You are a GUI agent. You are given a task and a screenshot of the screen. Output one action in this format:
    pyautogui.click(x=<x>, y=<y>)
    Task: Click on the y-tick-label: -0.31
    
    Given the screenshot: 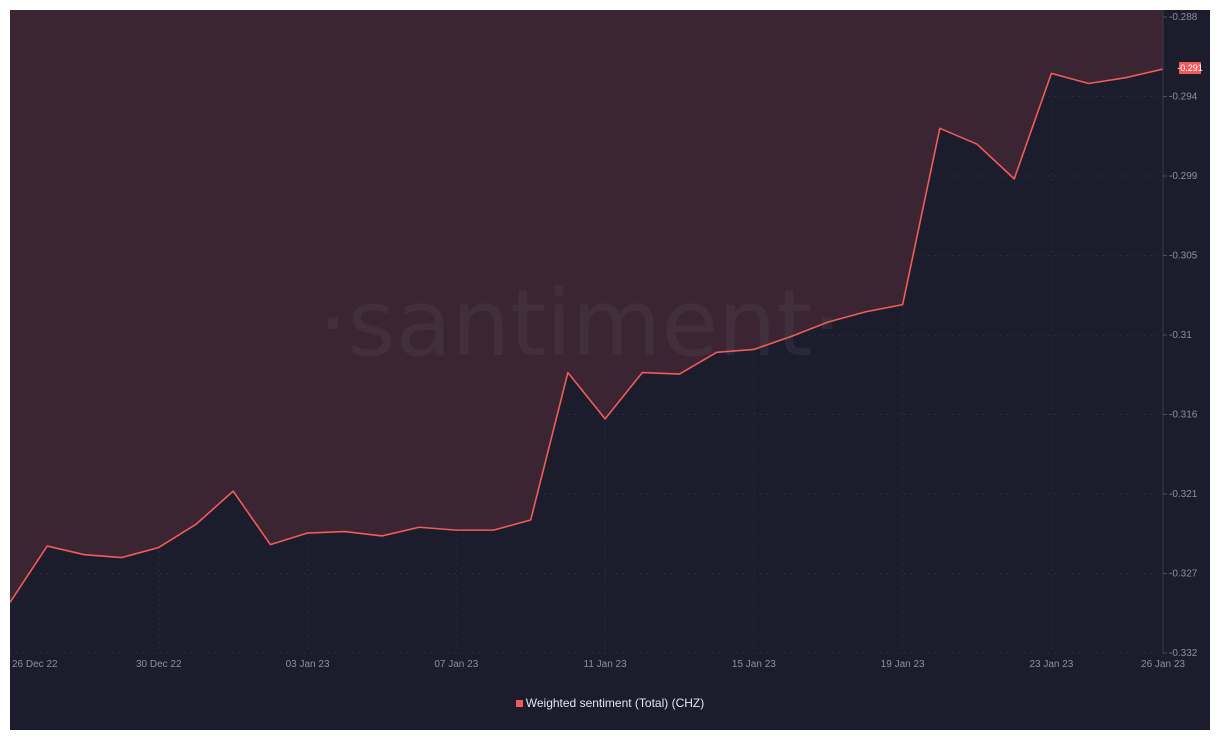 What is the action you would take?
    pyautogui.click(x=1180, y=335)
    